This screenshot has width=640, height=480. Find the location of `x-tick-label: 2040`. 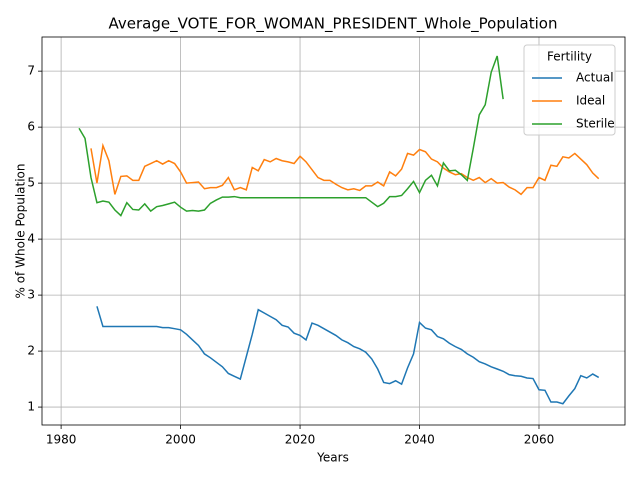

x-tick-label: 2040 is located at coordinates (419, 440).